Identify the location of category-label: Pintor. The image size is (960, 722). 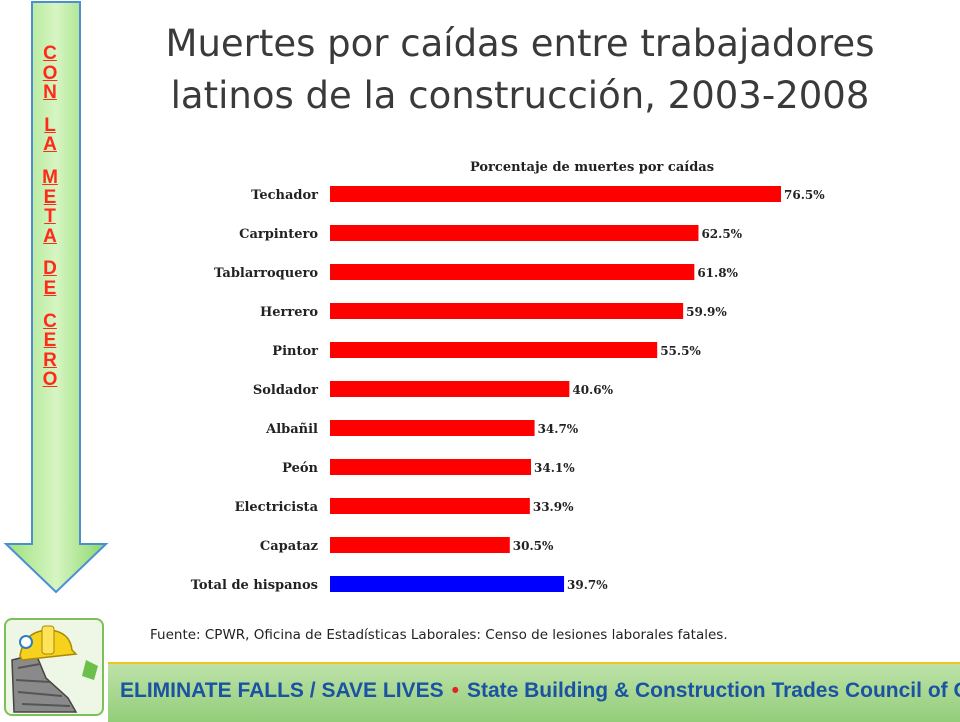
(295, 351).